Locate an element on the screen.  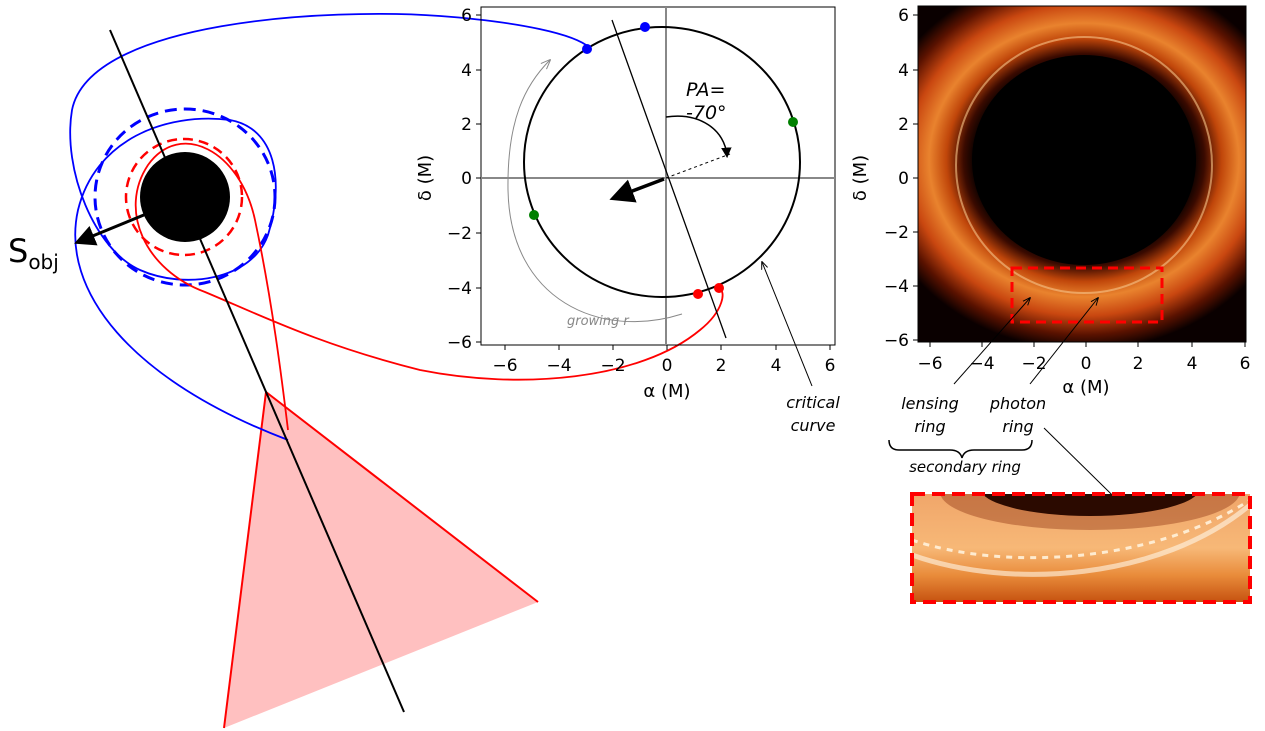
right-ytick-5: −4 is located at coordinates (896, 287).